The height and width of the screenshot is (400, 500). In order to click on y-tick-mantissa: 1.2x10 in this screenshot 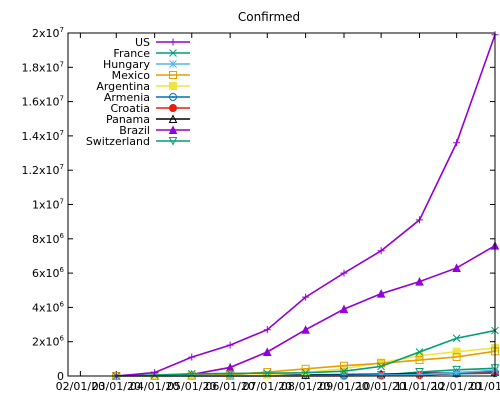, I will do `click(41, 170)`.